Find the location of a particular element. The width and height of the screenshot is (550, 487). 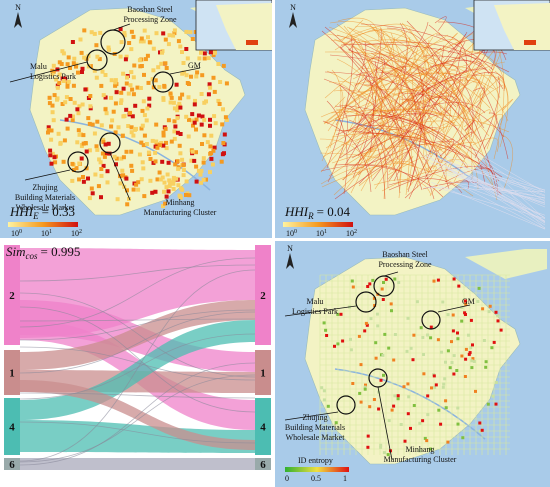

annotation-leader is located at coordinates (120, 176).